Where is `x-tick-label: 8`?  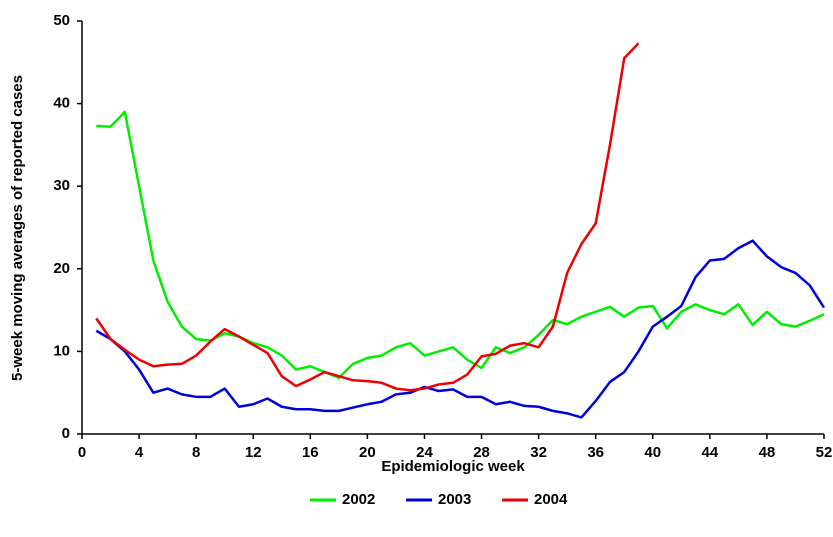
x-tick-label: 8 is located at coordinates (196, 452).